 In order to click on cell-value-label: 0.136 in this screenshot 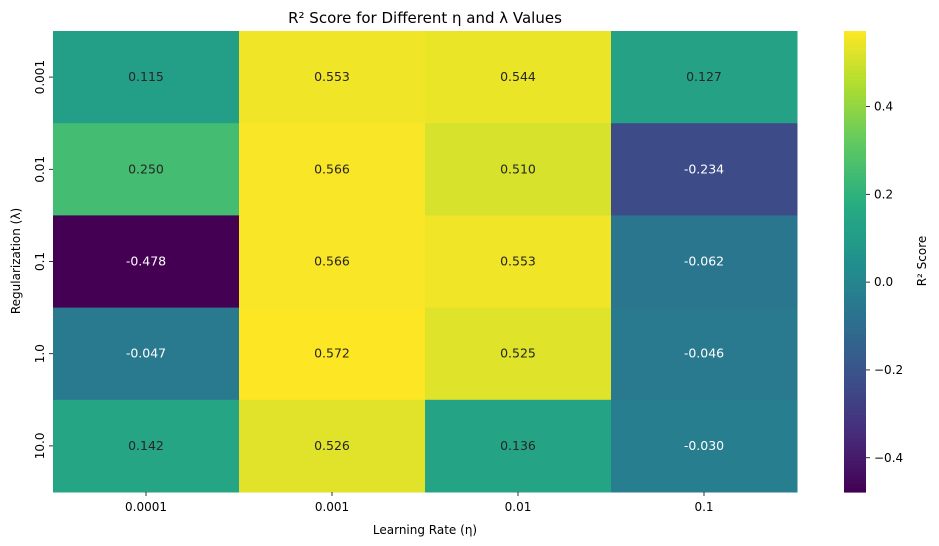, I will do `click(518, 445)`.